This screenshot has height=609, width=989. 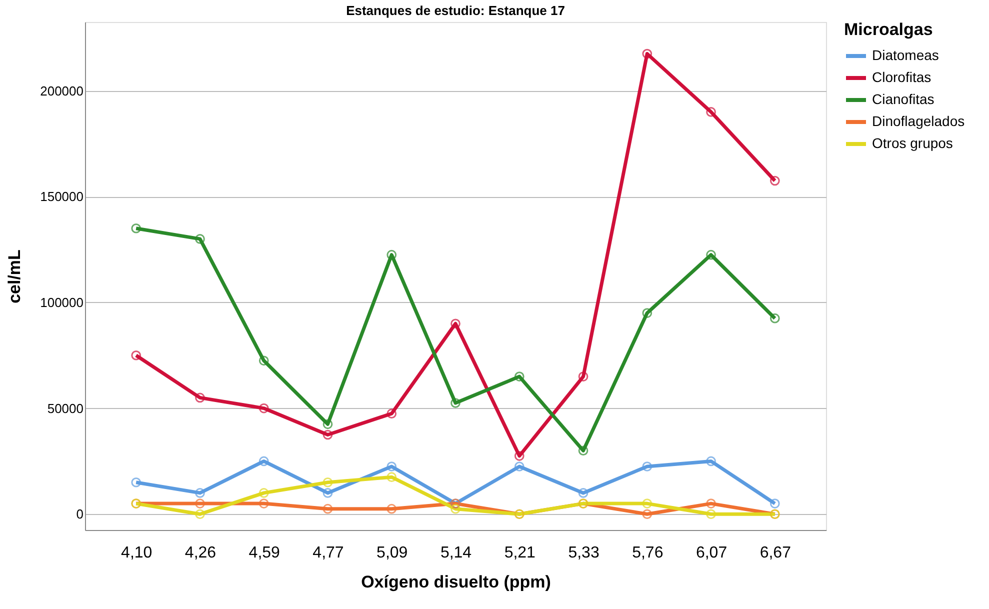 What do you see at coordinates (65, 408) in the screenshot?
I see `y-tick-label: 50000` at bounding box center [65, 408].